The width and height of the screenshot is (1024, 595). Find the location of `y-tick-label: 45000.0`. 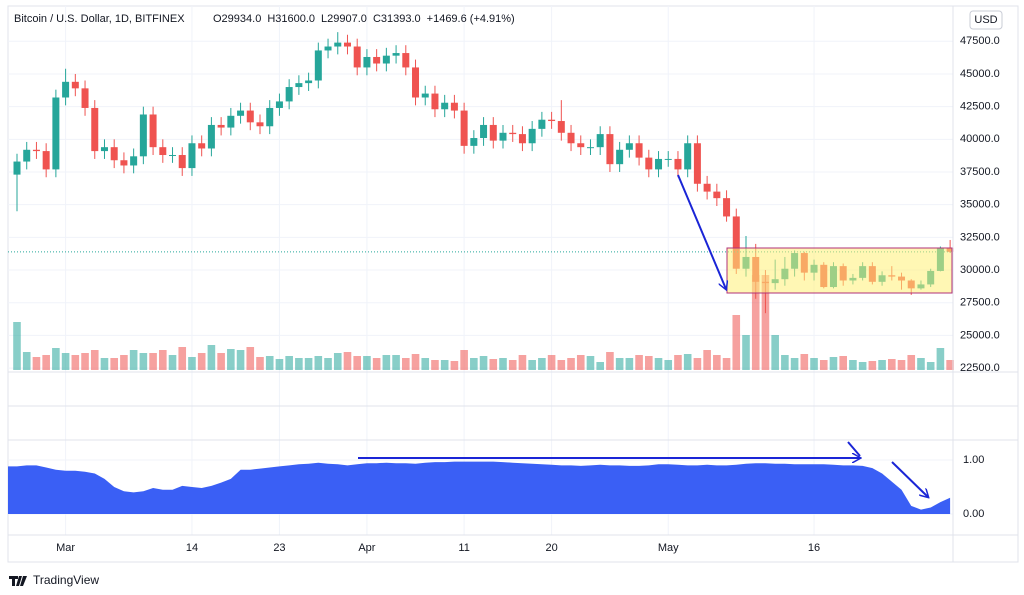

y-tick-label: 45000.0 is located at coordinates (980, 74).